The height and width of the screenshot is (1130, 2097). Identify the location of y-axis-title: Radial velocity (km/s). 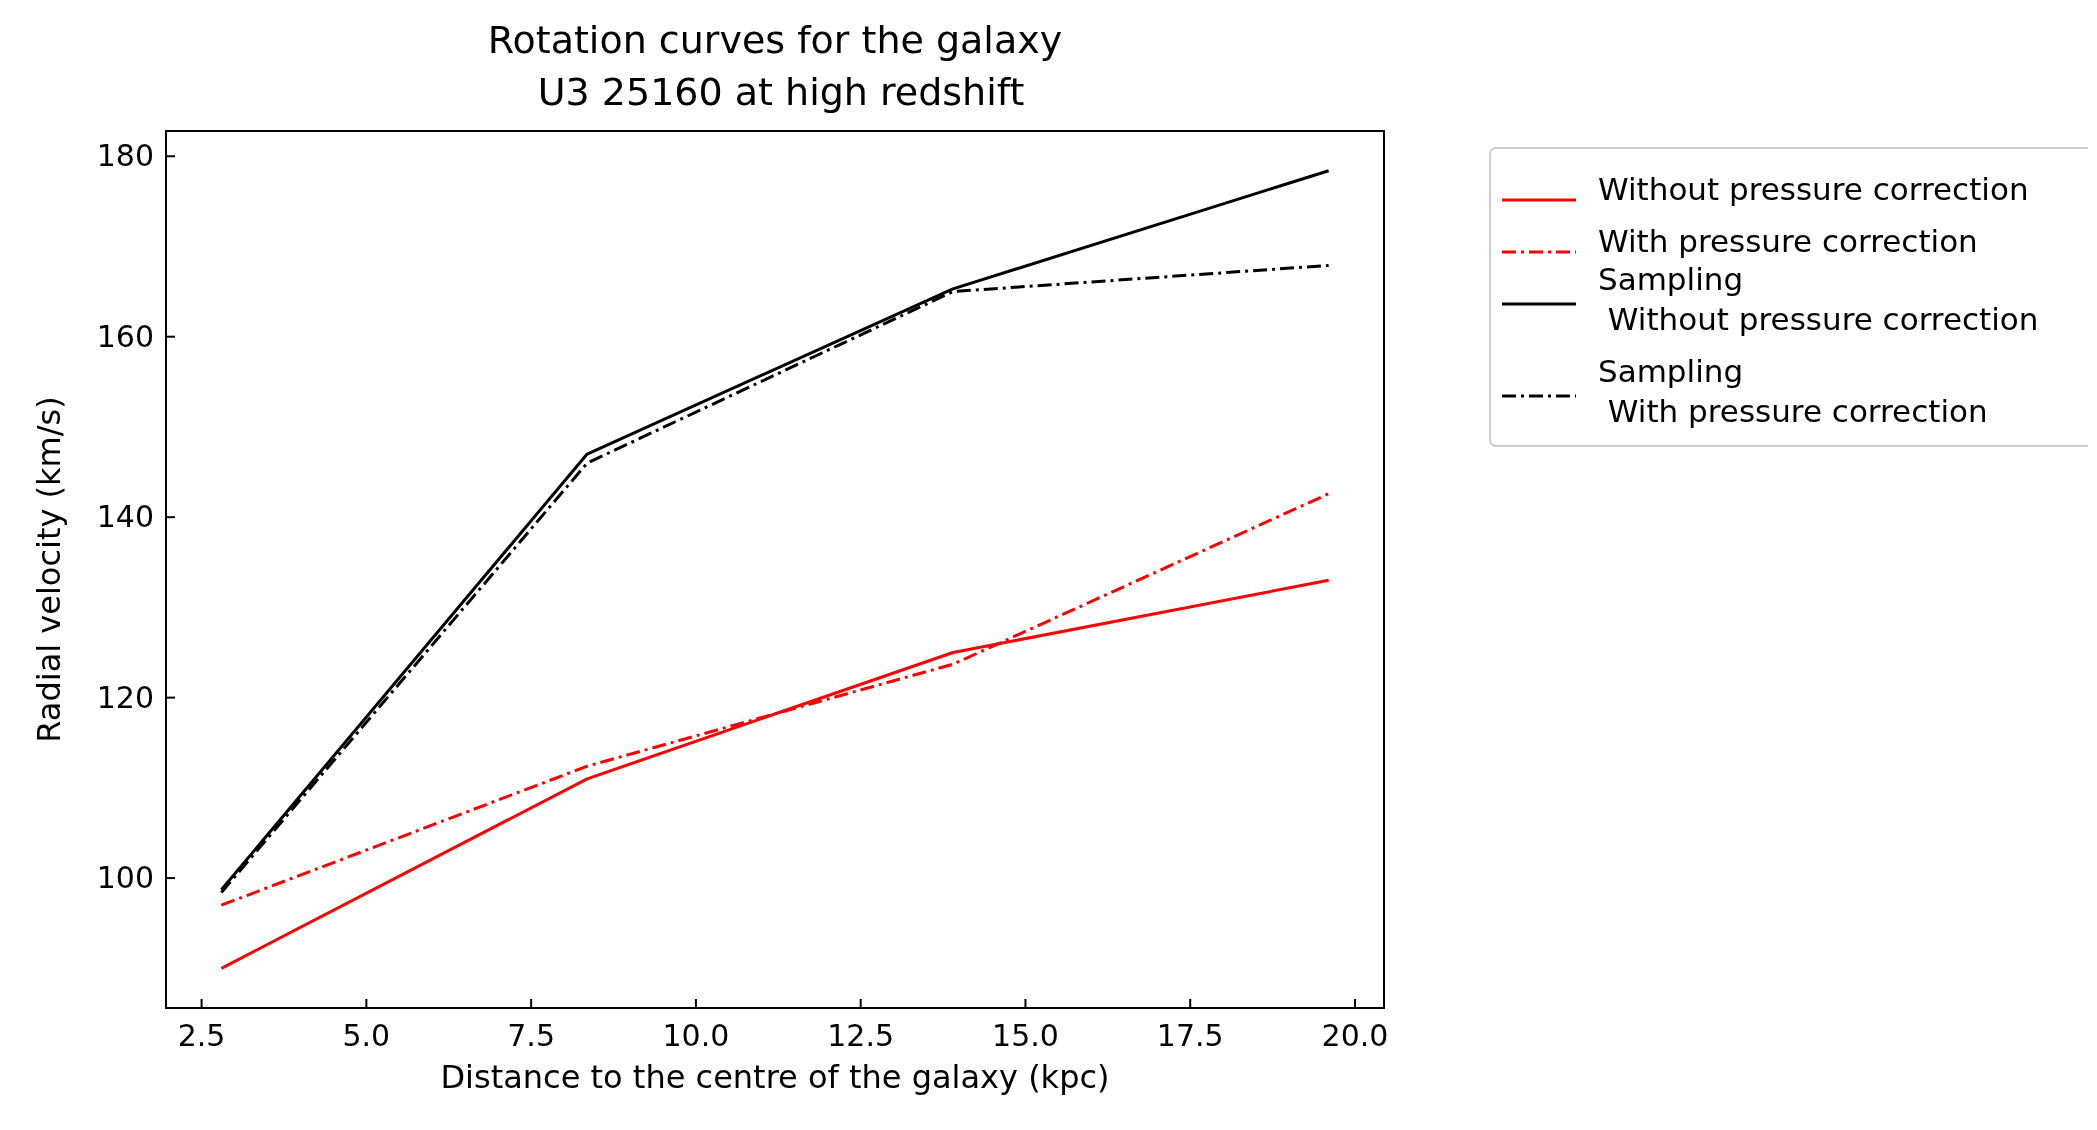
(49, 569).